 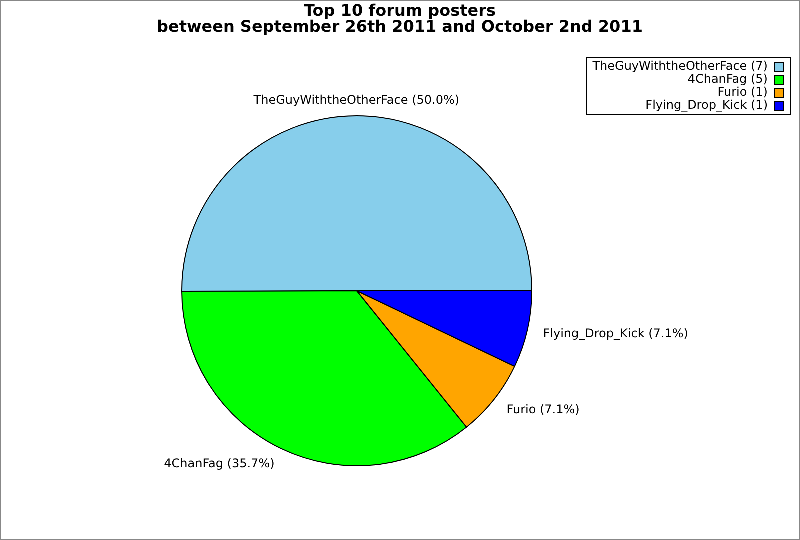 I want to click on data-label: TheGuyWiththeOtherFace (50.0%), so click(x=356, y=100).